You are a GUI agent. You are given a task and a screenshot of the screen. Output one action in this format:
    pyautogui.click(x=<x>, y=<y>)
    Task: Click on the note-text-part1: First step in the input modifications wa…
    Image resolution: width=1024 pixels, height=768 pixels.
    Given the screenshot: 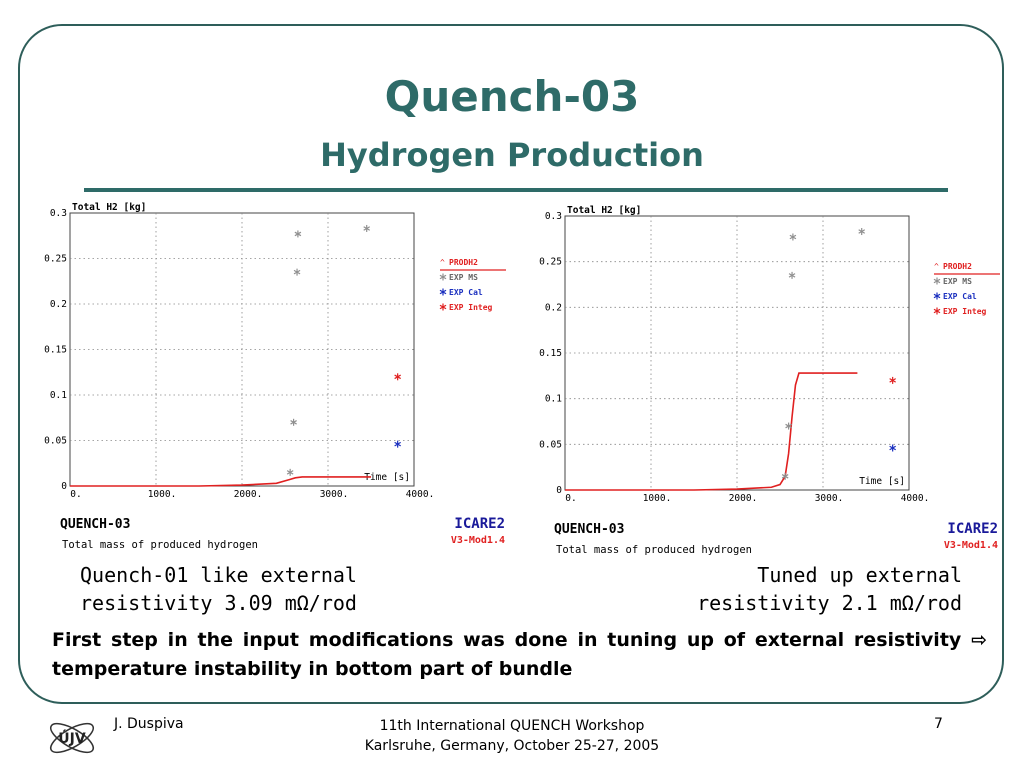 What is the action you would take?
    pyautogui.click(x=507, y=640)
    